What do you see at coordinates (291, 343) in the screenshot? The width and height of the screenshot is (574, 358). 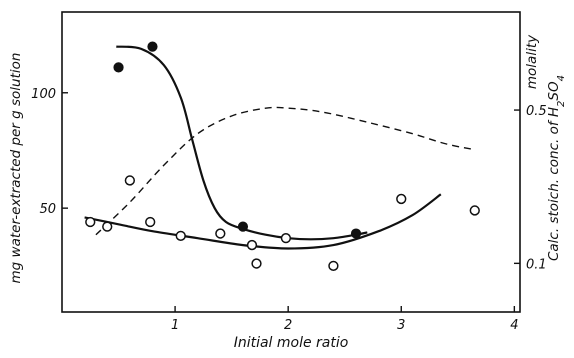 I see `x-axis-label: Initial mole ratio` at bounding box center [291, 343].